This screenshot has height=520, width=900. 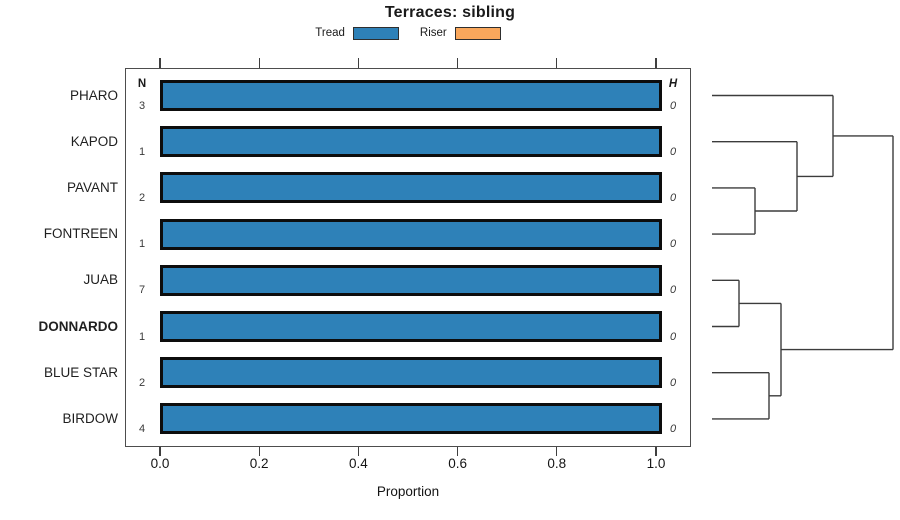 What do you see at coordinates (477, 33) in the screenshot?
I see `legend-swatch-riser` at bounding box center [477, 33].